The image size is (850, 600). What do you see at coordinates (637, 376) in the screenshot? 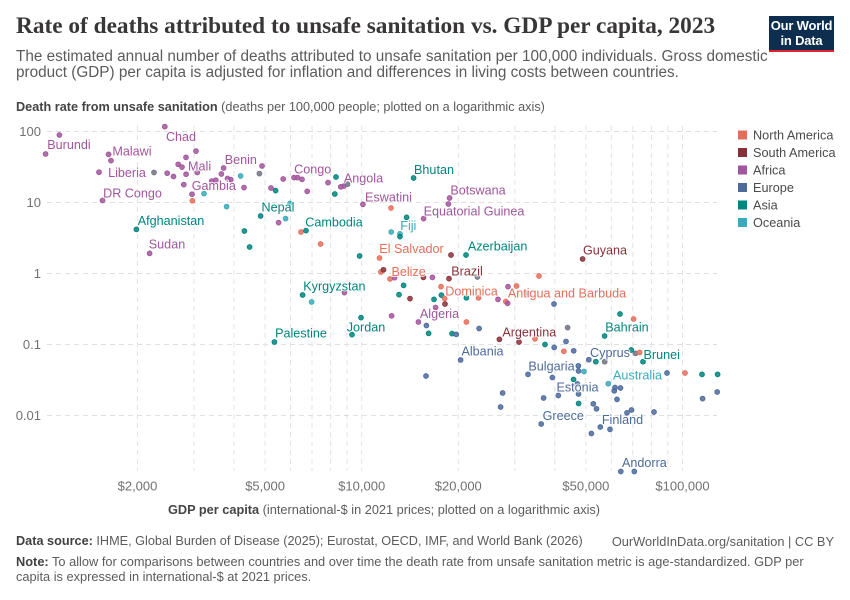
I see `svg-text: Australia` at bounding box center [637, 376].